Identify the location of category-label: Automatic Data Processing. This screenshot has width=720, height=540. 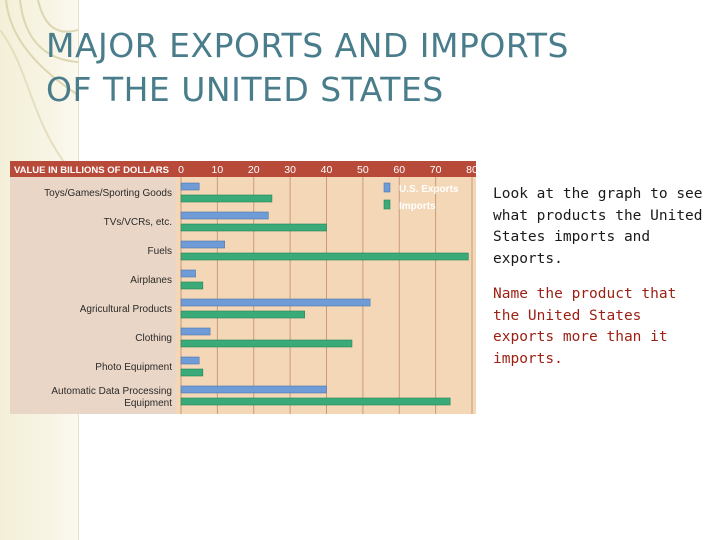
(111, 391).